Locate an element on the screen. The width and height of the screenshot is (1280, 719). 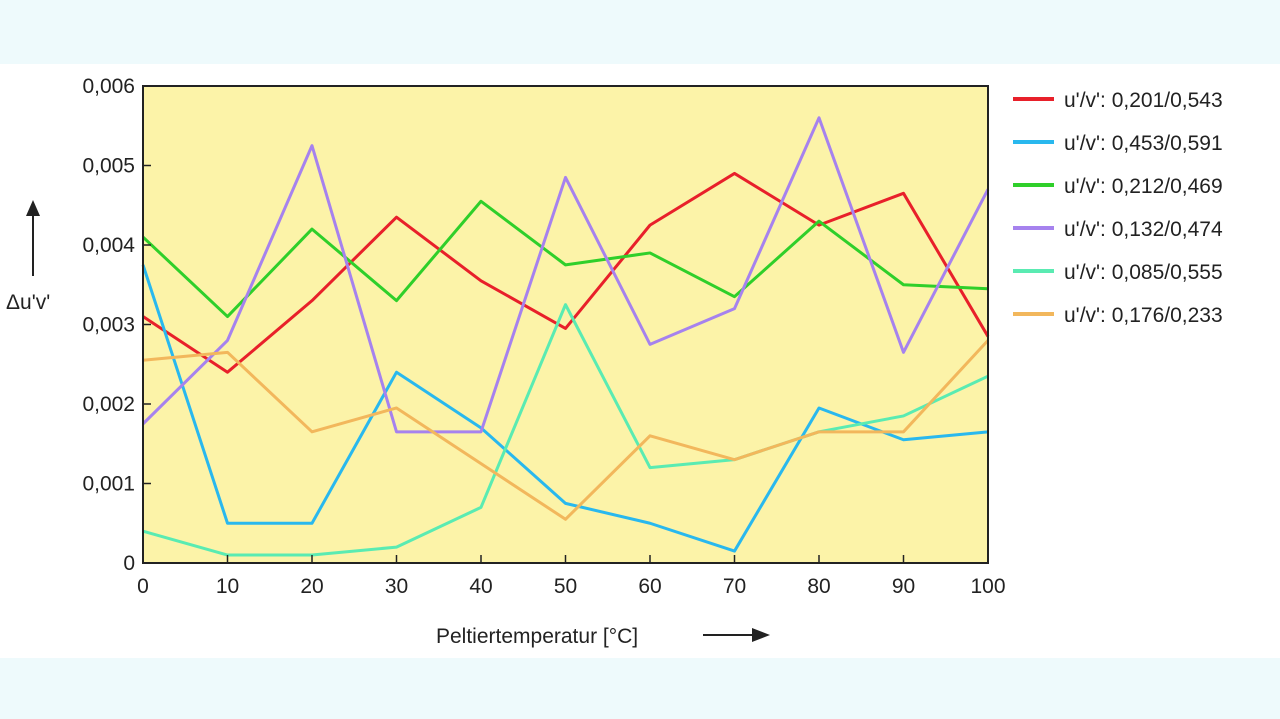
y-axis-label: Δu'v' is located at coordinates (28, 302).